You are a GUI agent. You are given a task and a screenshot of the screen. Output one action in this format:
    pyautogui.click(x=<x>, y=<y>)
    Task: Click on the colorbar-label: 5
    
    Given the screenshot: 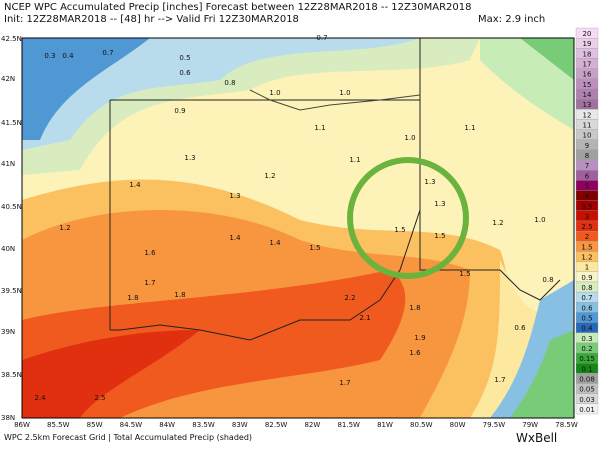 What is the action you would take?
    pyautogui.click(x=587, y=186)
    